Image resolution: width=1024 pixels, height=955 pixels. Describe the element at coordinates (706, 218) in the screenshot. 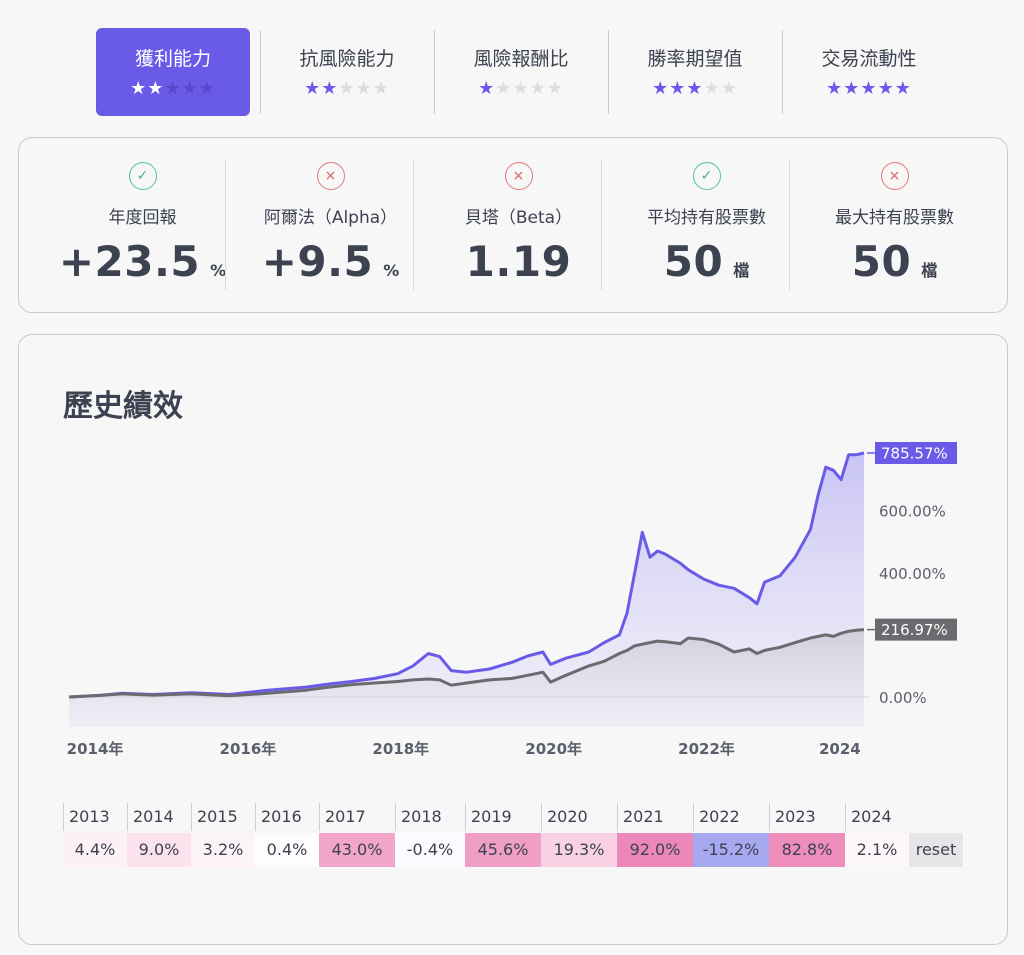

I see `metric-label: 平均持有股票數` at that location.